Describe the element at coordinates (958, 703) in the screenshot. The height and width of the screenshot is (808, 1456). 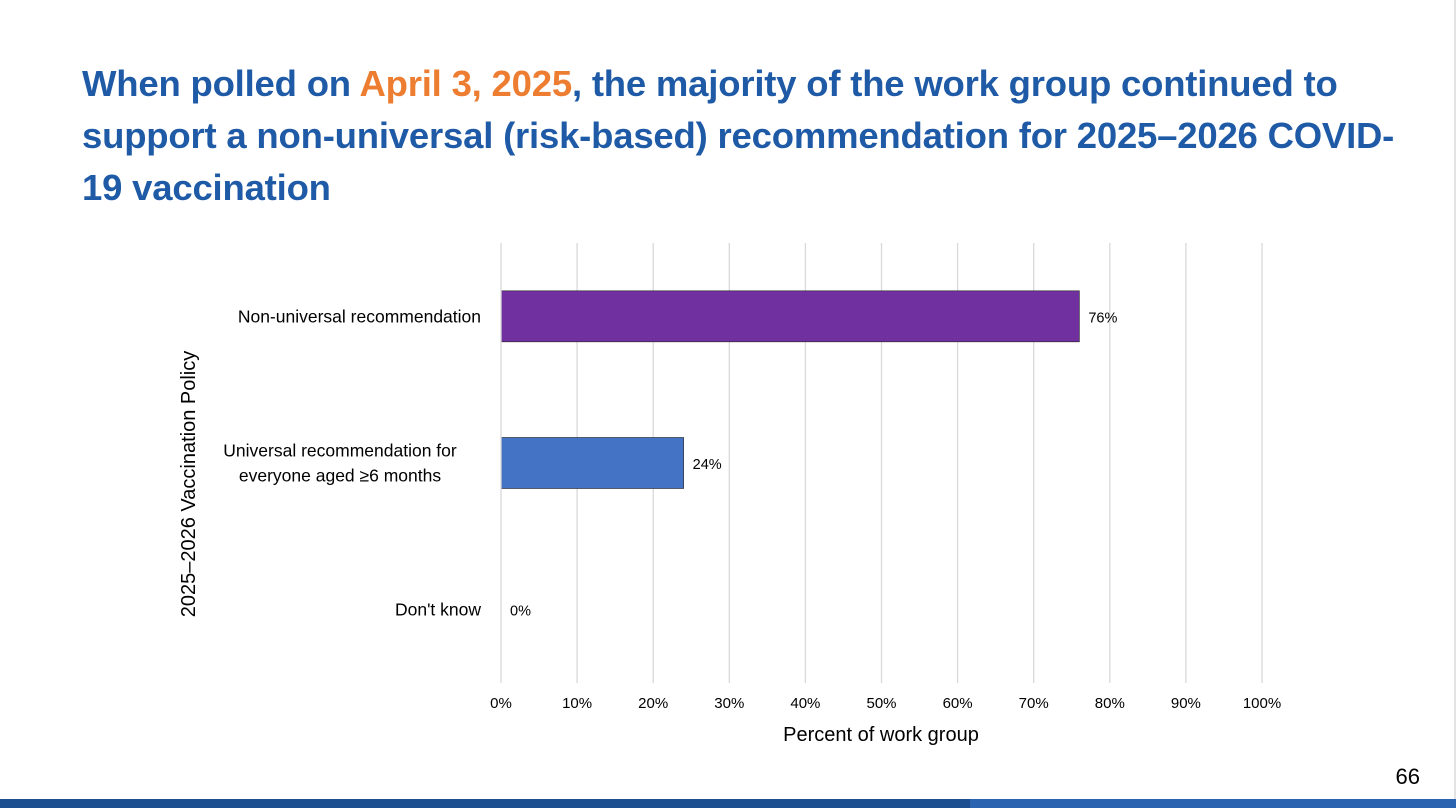
I see `x-tick-label: 60%` at that location.